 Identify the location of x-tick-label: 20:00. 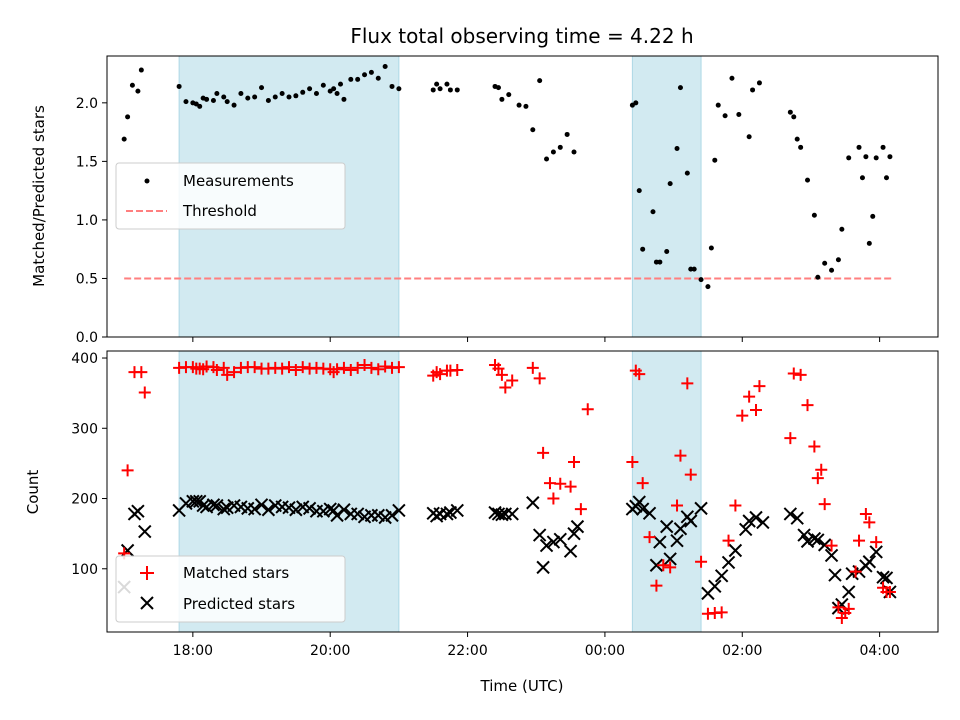
(330, 651).